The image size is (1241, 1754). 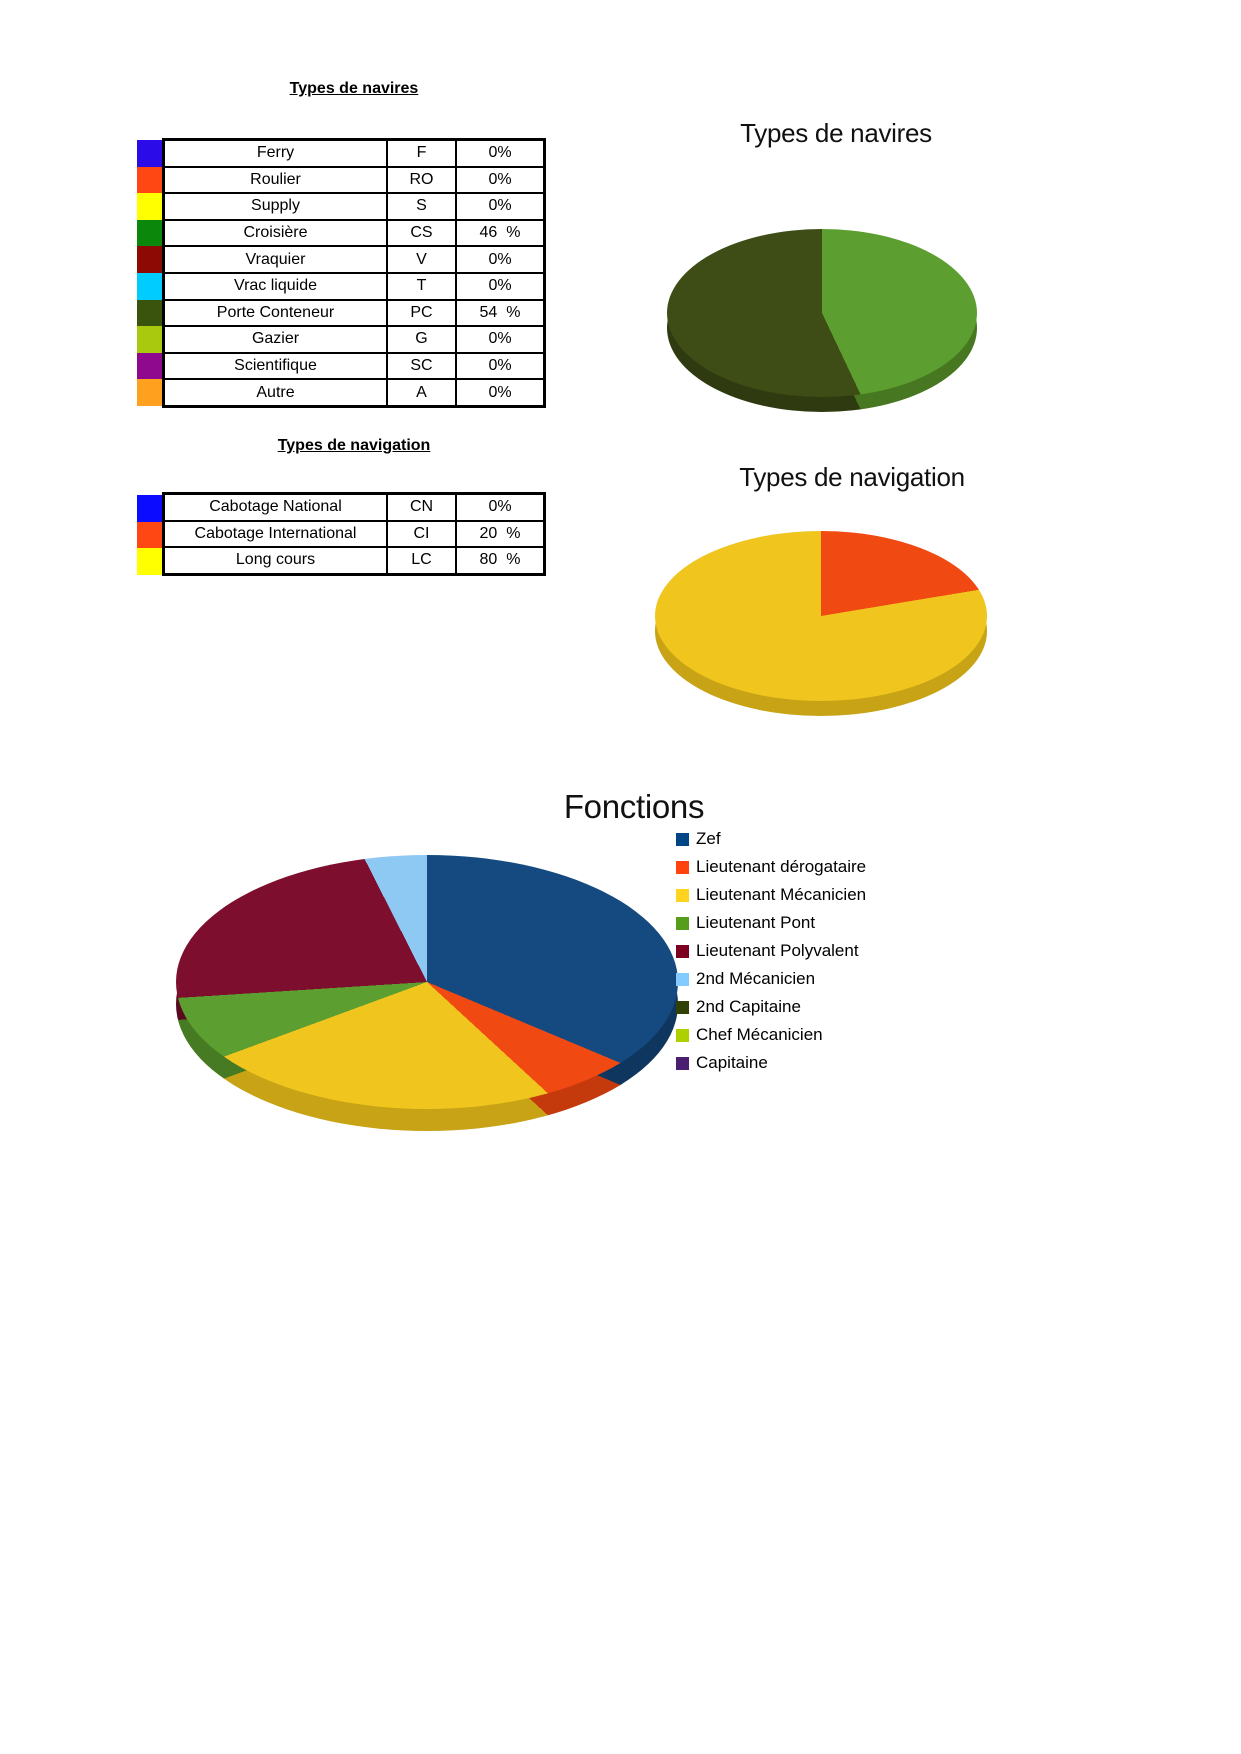 What do you see at coordinates (421, 153) in the screenshot?
I see `code-cell: F` at bounding box center [421, 153].